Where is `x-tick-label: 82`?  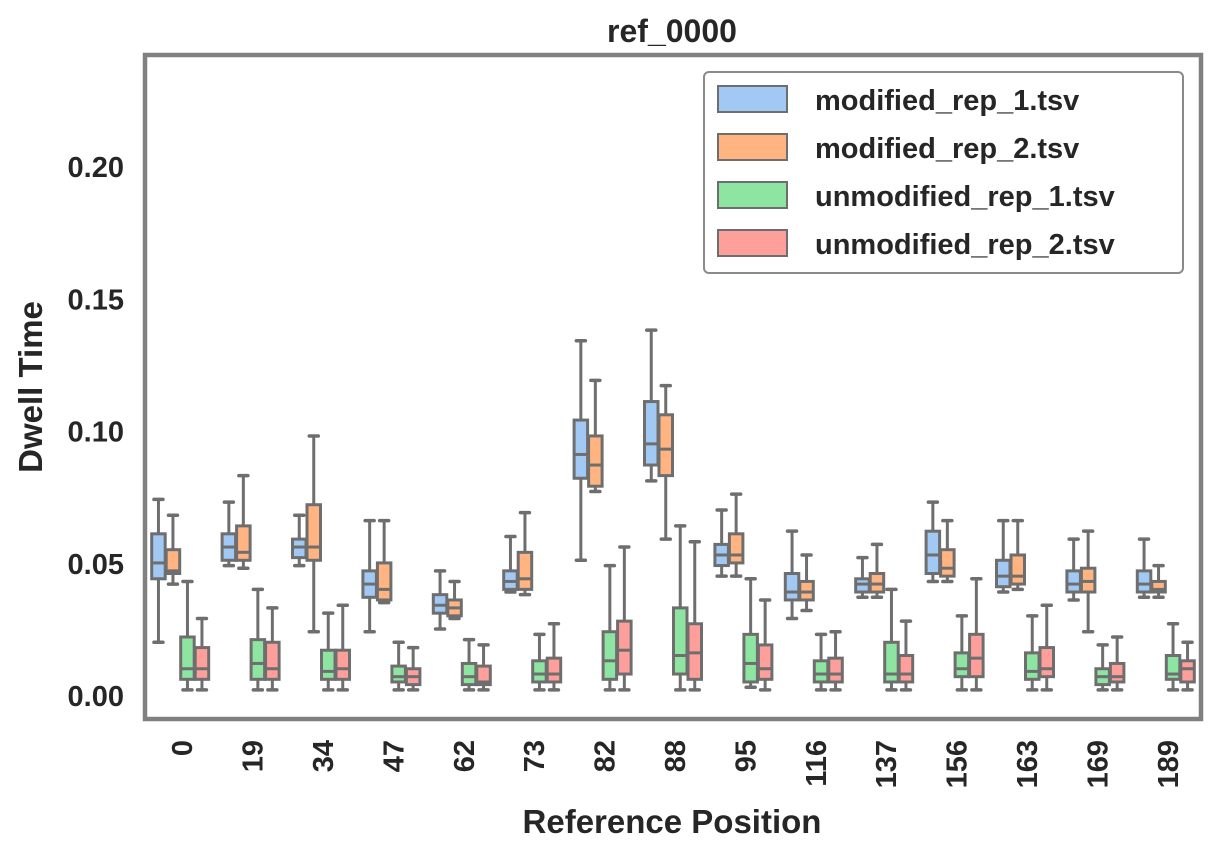 x-tick-label: 82 is located at coordinates (606, 756).